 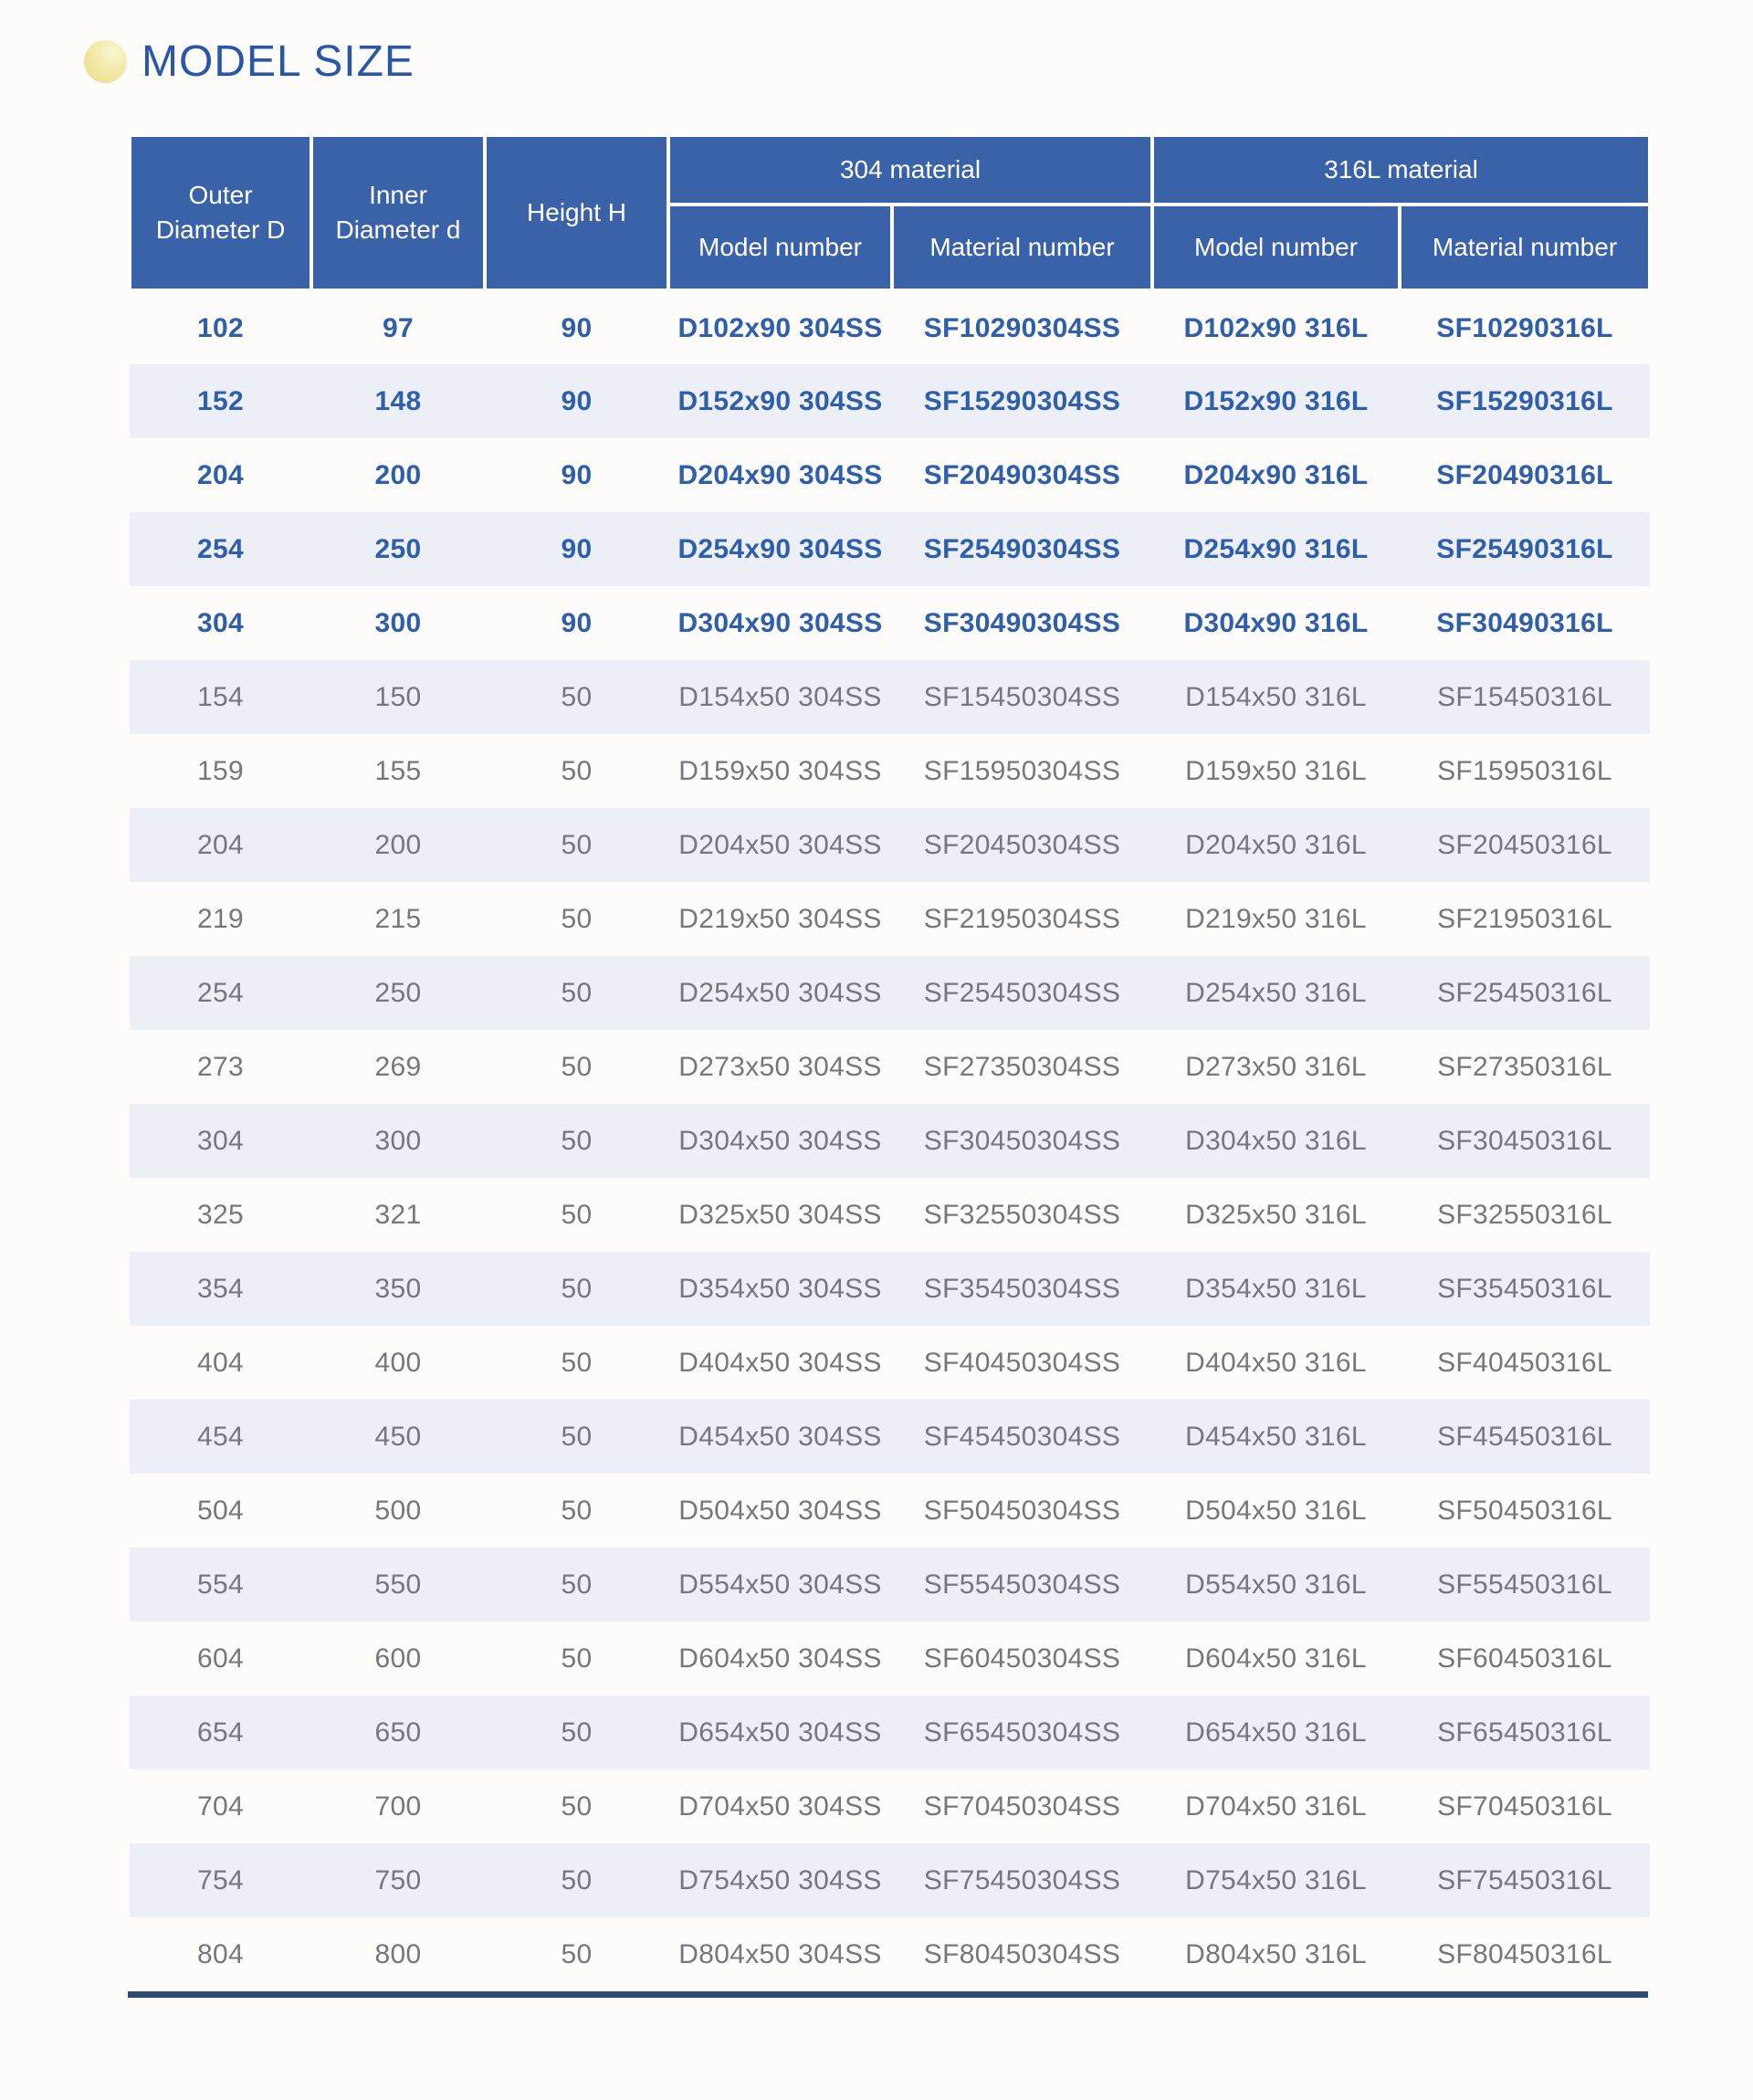 What do you see at coordinates (105, 61) in the screenshot?
I see `yellow-dot-icon` at bounding box center [105, 61].